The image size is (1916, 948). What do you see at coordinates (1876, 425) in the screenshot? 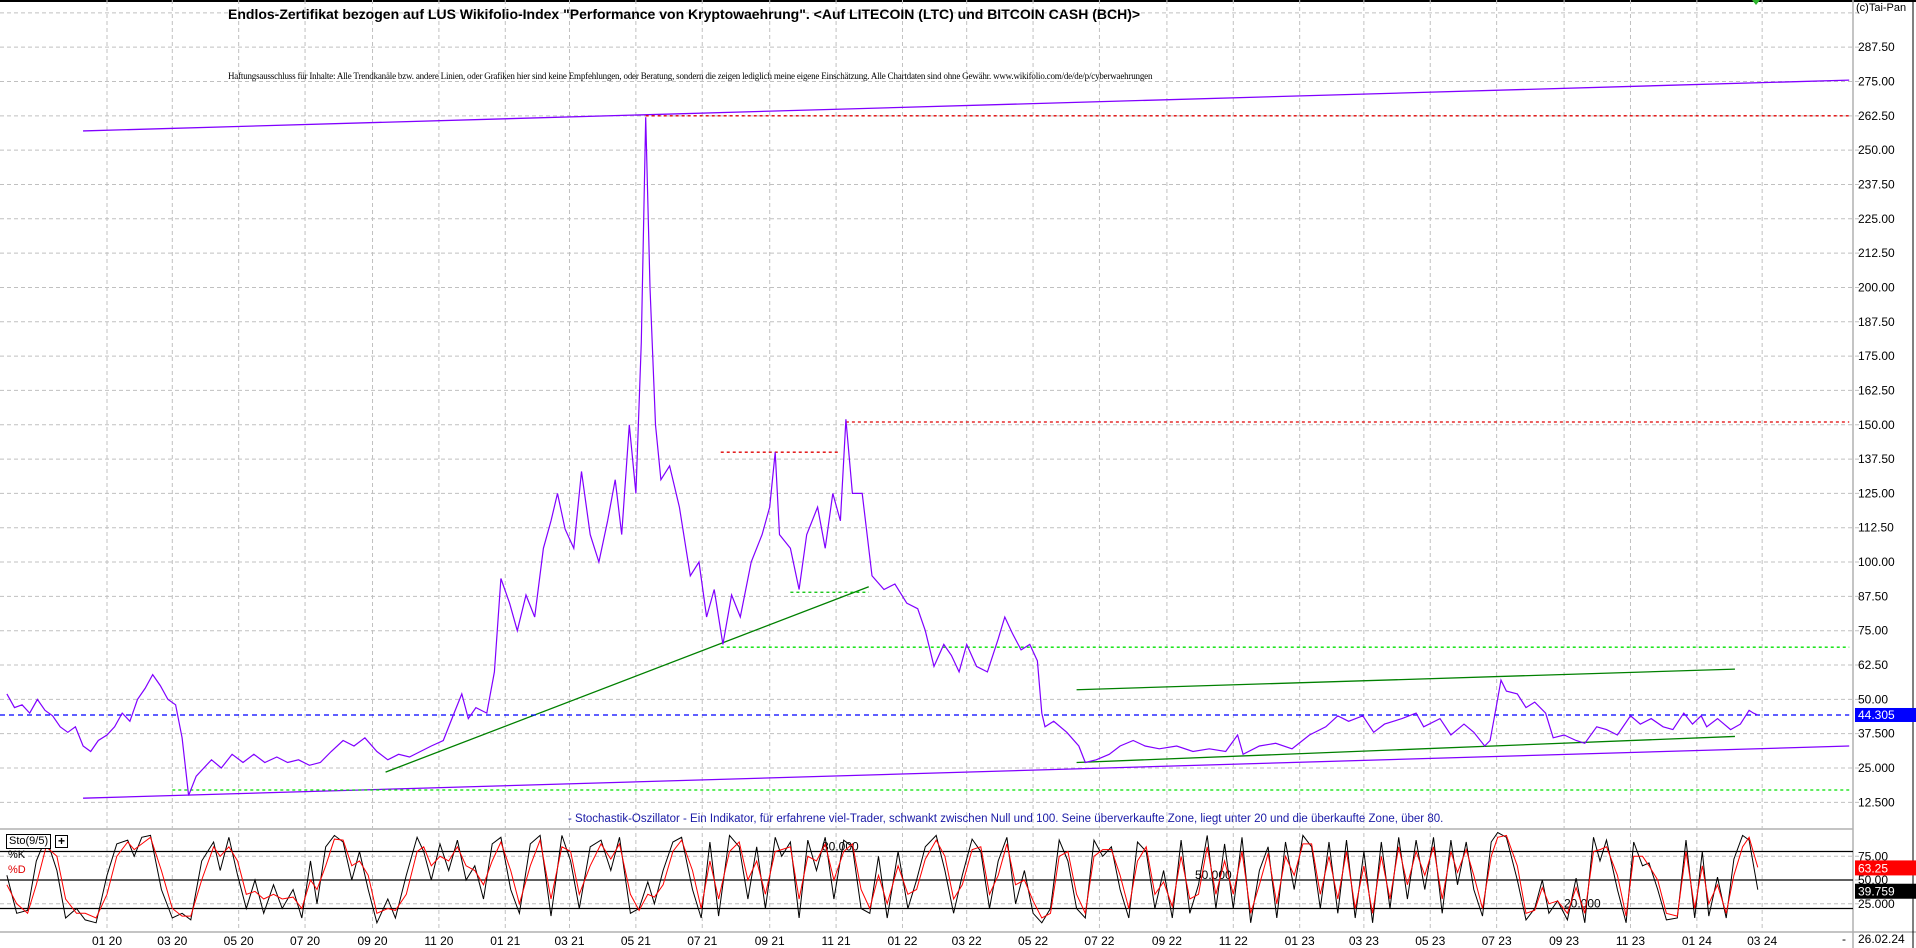
I see `y-tick-label: 150.00` at bounding box center [1876, 425].